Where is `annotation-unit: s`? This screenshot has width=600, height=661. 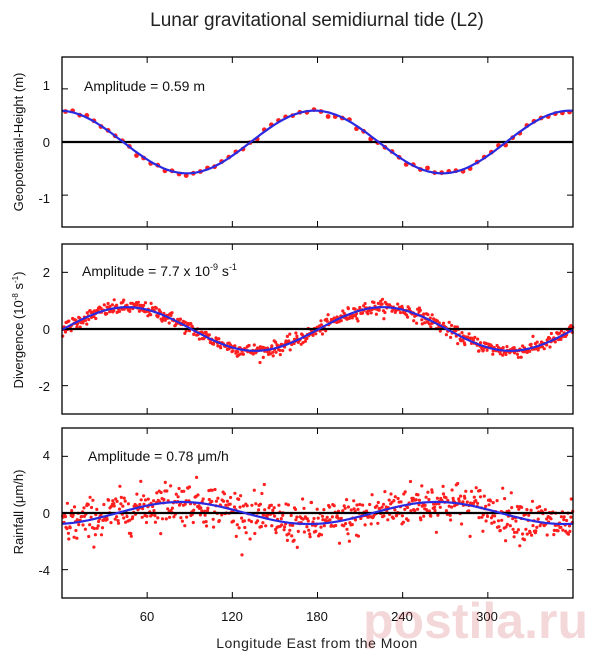
annotation-unit: s is located at coordinates (223, 271).